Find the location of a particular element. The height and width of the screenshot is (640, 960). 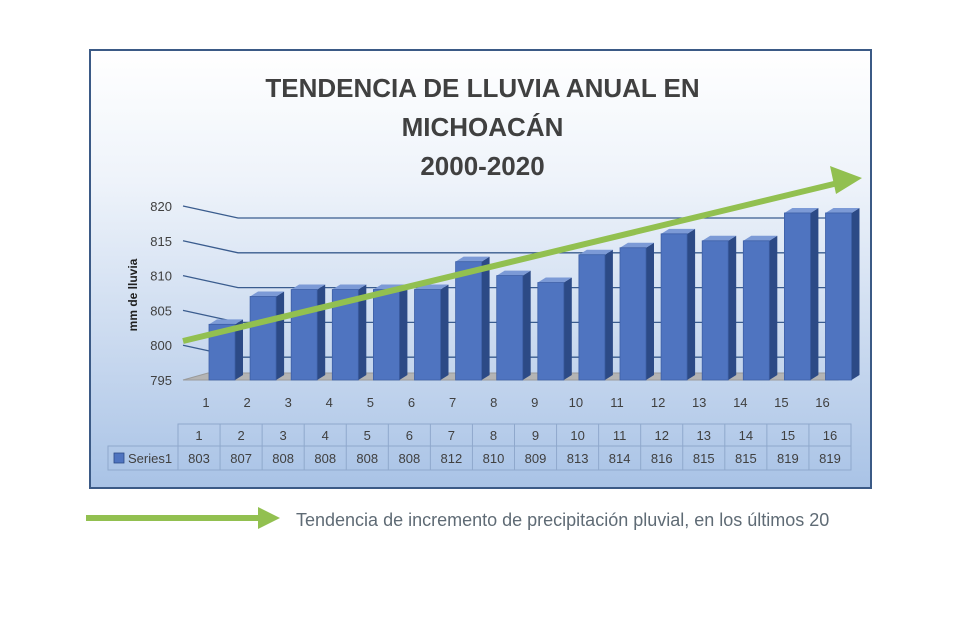

data-label: 803 is located at coordinates (199, 458).